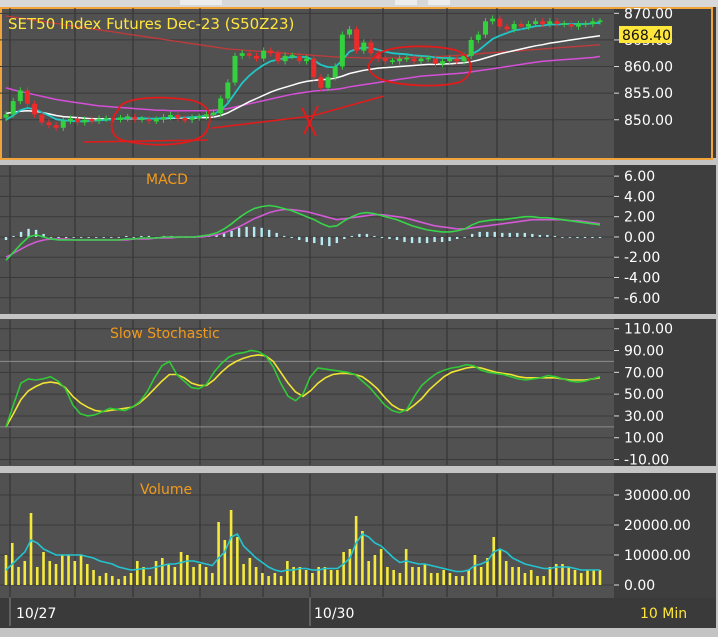 The width and height of the screenshot is (718, 637). What do you see at coordinates (665, 239) in the screenshot?
I see `macd-axis` at bounding box center [665, 239].